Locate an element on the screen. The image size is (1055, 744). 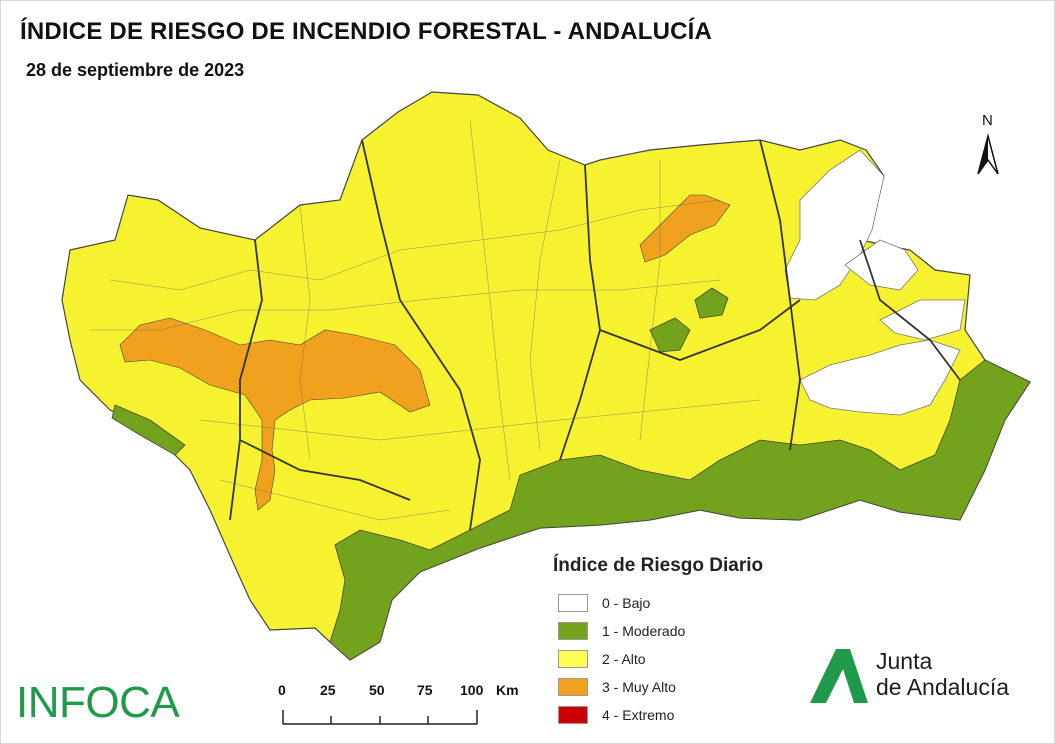
legend-swatch-alto is located at coordinates (573, 659).